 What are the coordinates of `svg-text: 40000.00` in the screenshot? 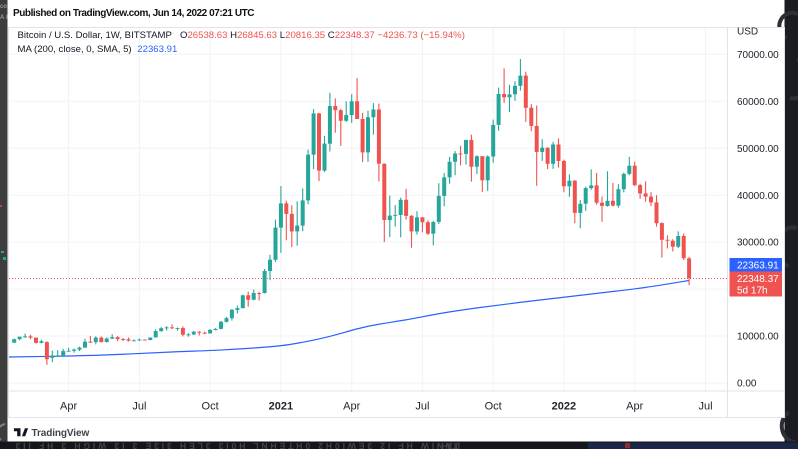 It's located at (758, 196).